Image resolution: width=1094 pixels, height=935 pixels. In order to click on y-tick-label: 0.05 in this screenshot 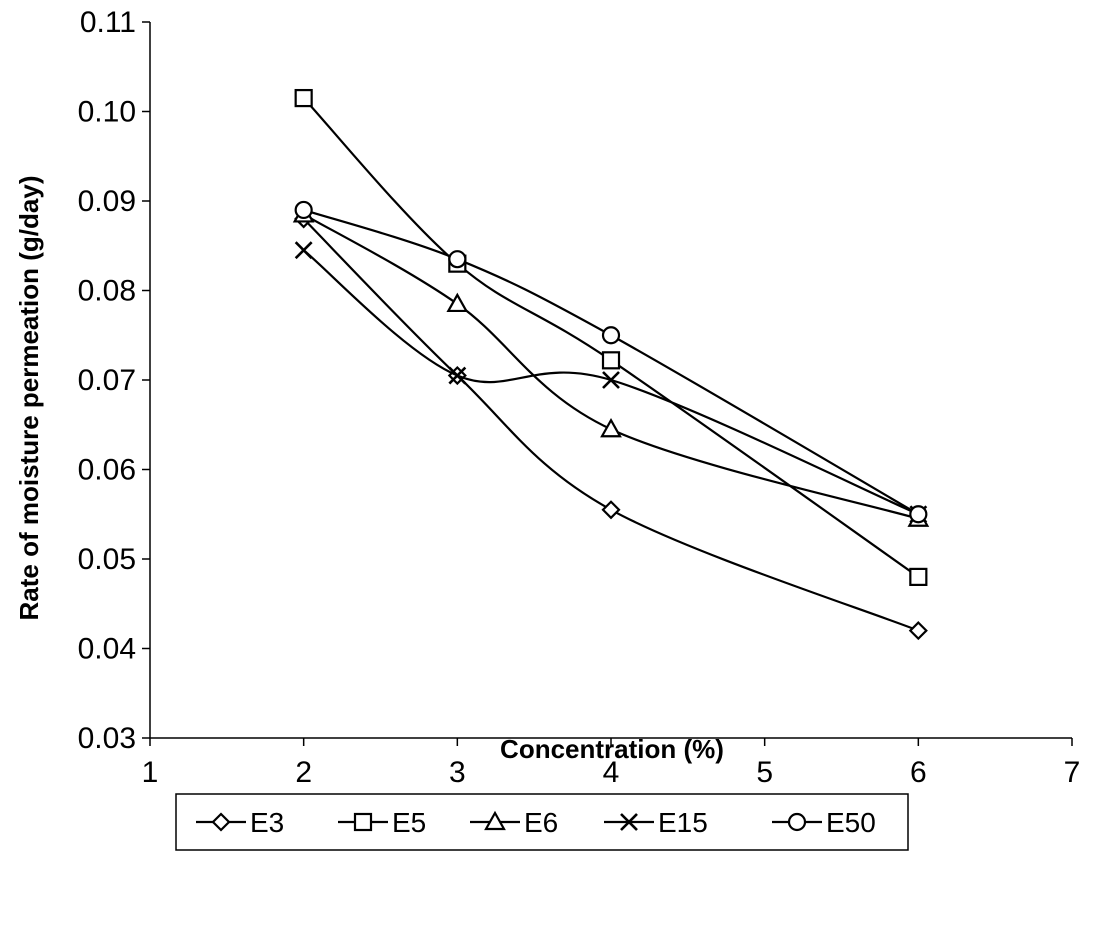, I will do `click(107, 559)`.